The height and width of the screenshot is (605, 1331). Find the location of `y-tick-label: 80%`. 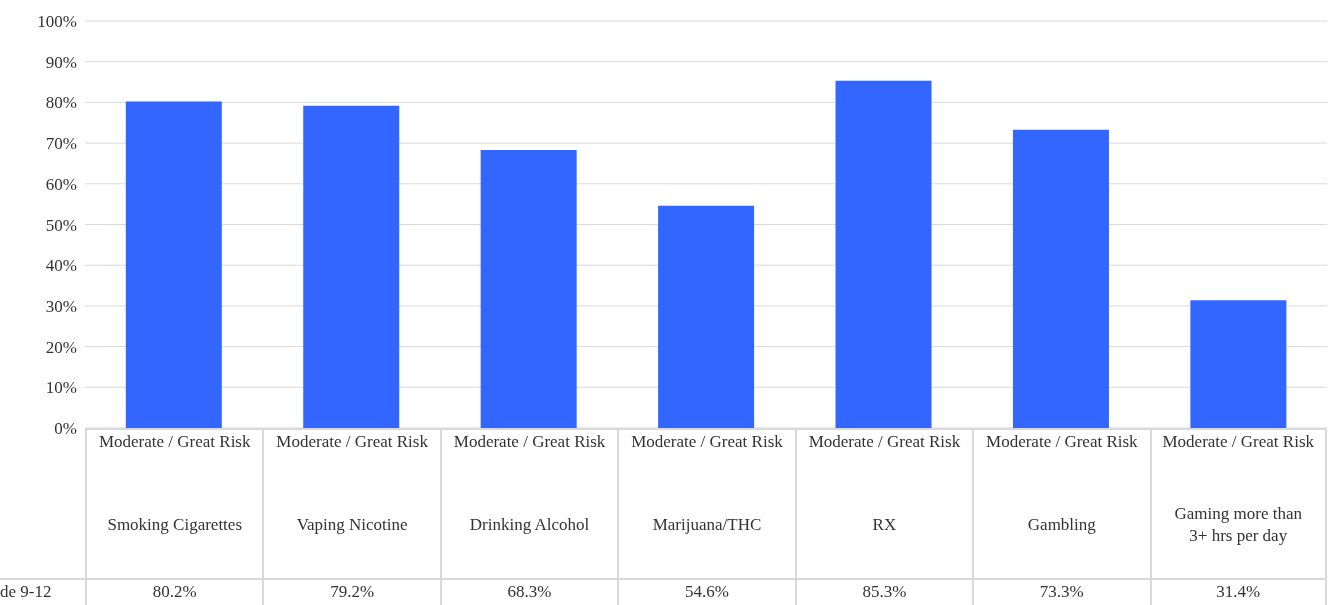

y-tick-label: 80% is located at coordinates (61, 103).